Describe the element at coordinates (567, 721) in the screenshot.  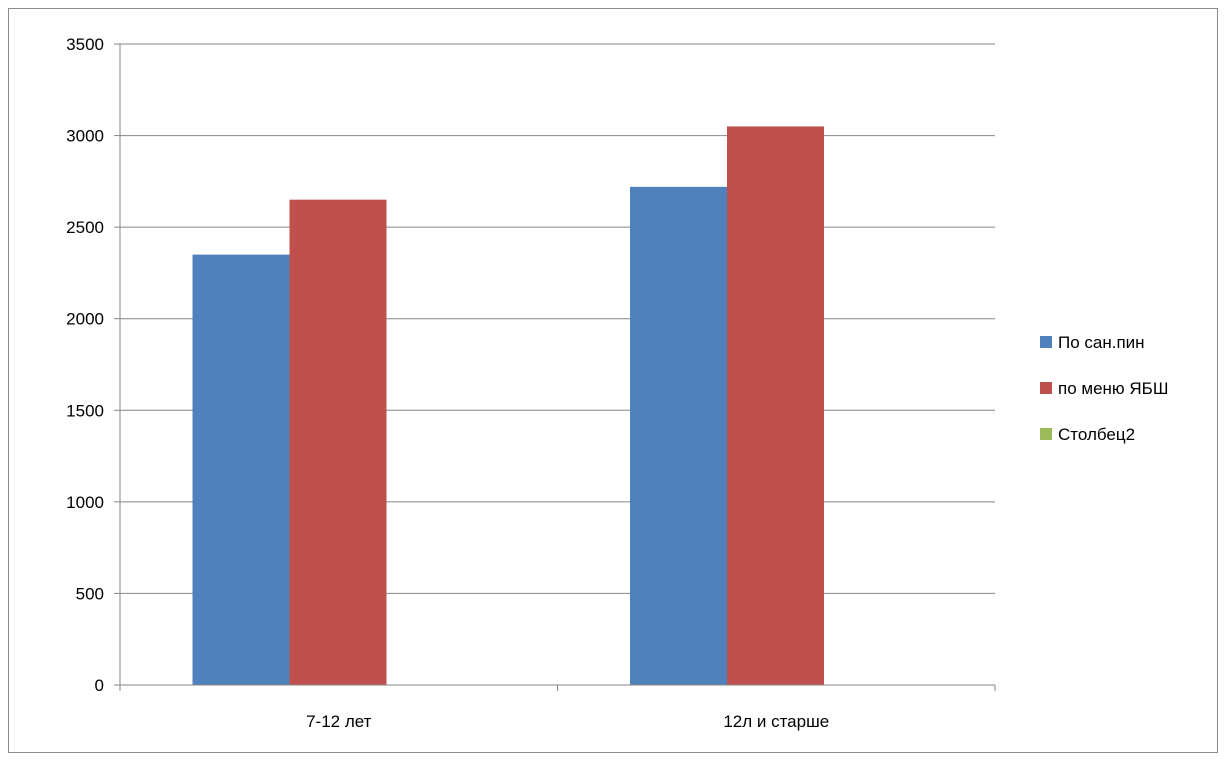
I see `x-axis-tick-labels: 7-12 лет 12л и старше` at that location.